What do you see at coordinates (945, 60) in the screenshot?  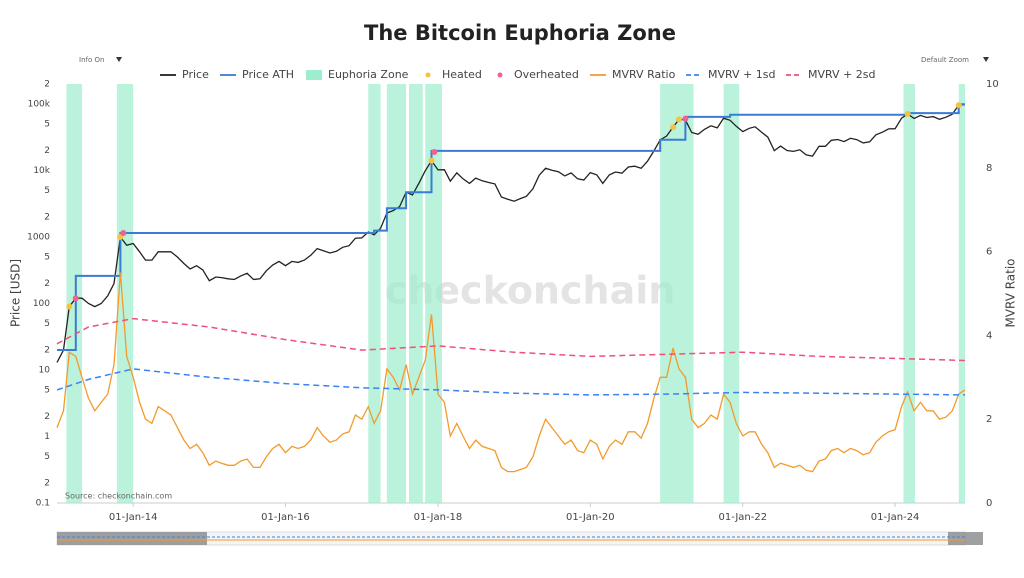 I see `zoom-toggle: Default Zoom` at bounding box center [945, 60].